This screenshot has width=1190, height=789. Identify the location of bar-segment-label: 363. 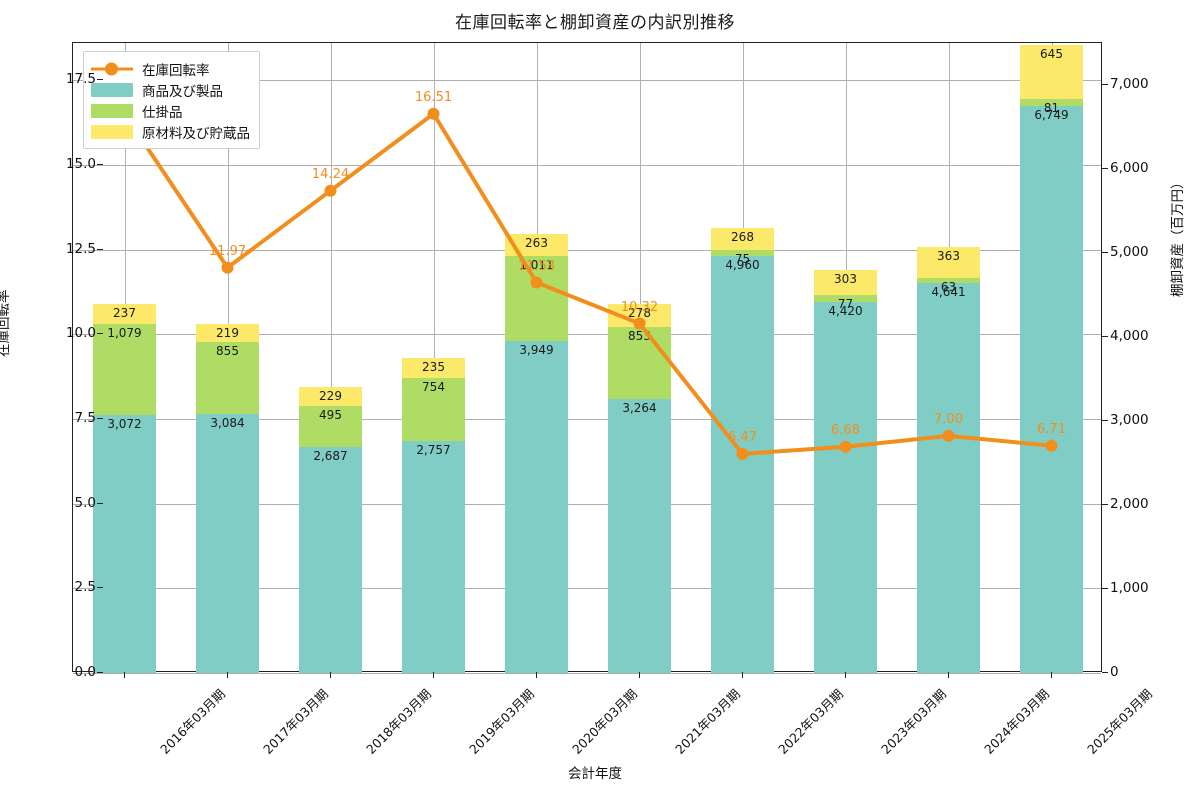
(948, 256).